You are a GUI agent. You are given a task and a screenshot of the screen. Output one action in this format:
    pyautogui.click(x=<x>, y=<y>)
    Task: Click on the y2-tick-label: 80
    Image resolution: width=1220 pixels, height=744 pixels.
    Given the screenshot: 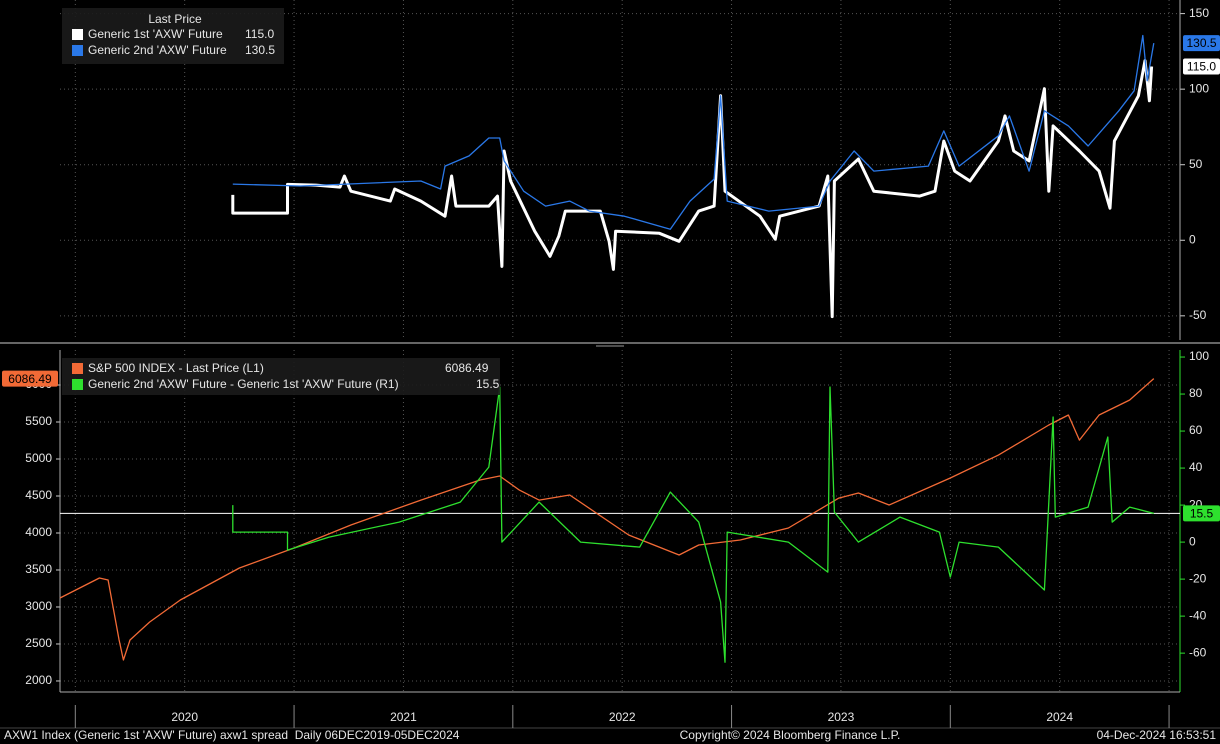 What is the action you would take?
    pyautogui.click(x=1196, y=393)
    